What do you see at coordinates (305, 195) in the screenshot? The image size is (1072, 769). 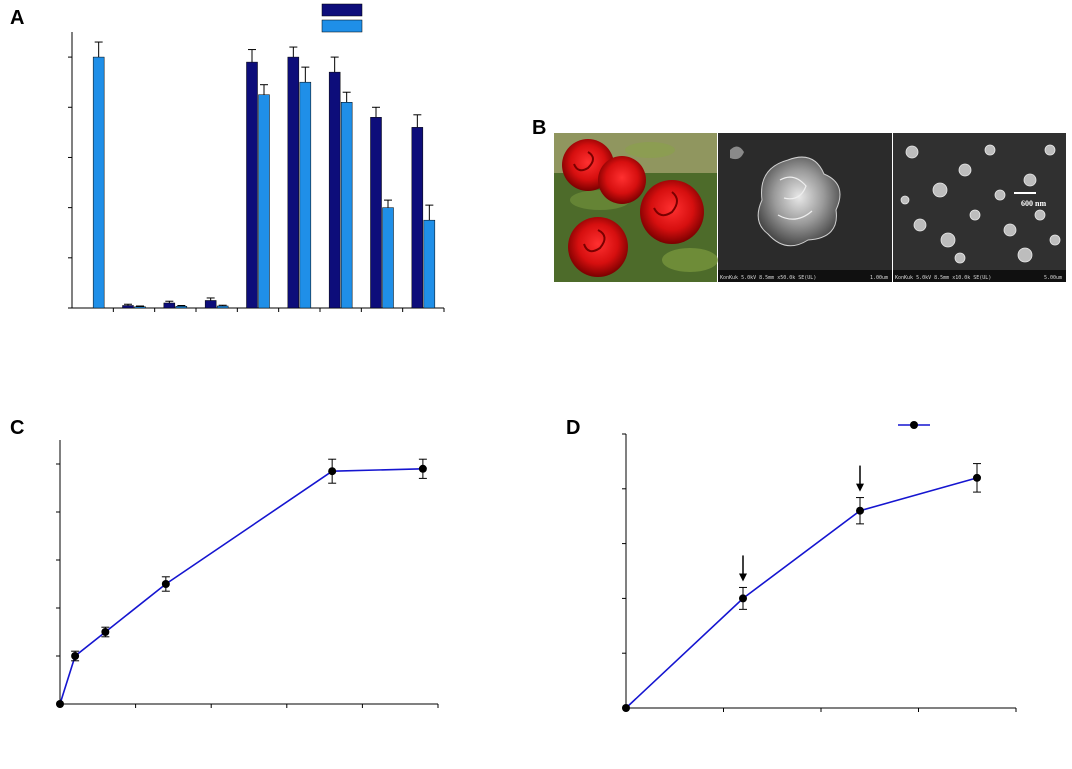 I see `bar-relative-activity--cuso4` at bounding box center [305, 195].